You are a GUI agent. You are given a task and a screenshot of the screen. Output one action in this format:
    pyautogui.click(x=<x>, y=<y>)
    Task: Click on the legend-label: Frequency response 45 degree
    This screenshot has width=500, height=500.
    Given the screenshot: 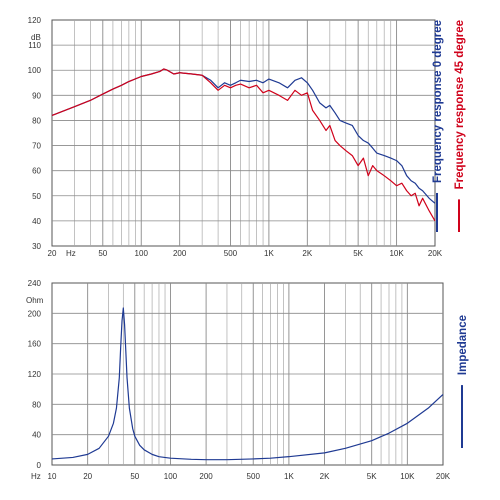 What is the action you would take?
    pyautogui.click(x=460, y=104)
    